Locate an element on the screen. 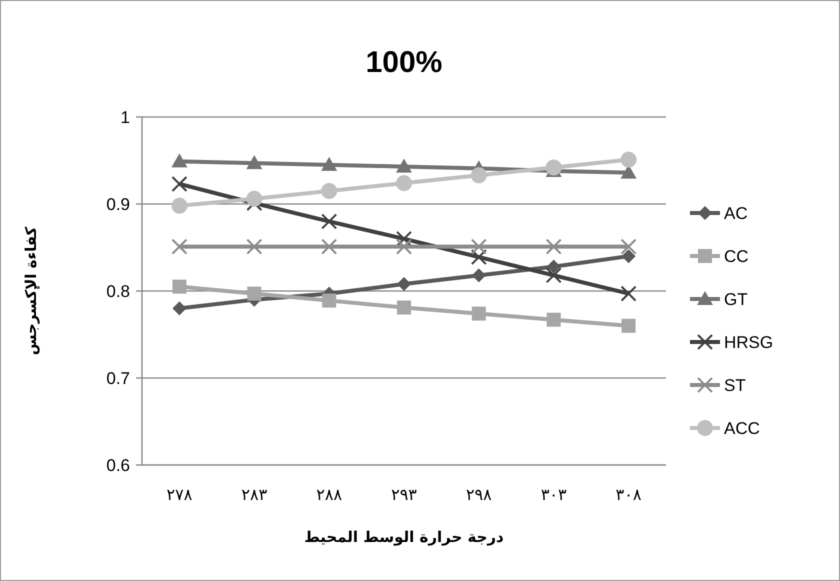 Image resolution: width=840 pixels, height=581 pixels. x-tick-label: ٢٨٣ is located at coordinates (254, 494).